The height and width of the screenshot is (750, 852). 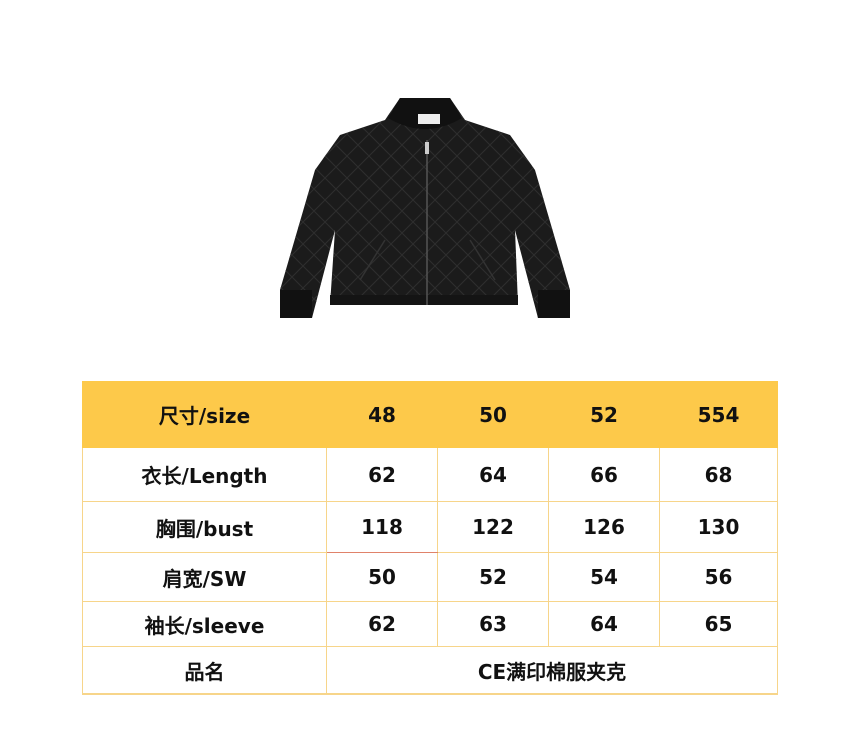 What do you see at coordinates (604, 474) in the screenshot?
I see `cell: 66` at bounding box center [604, 474].